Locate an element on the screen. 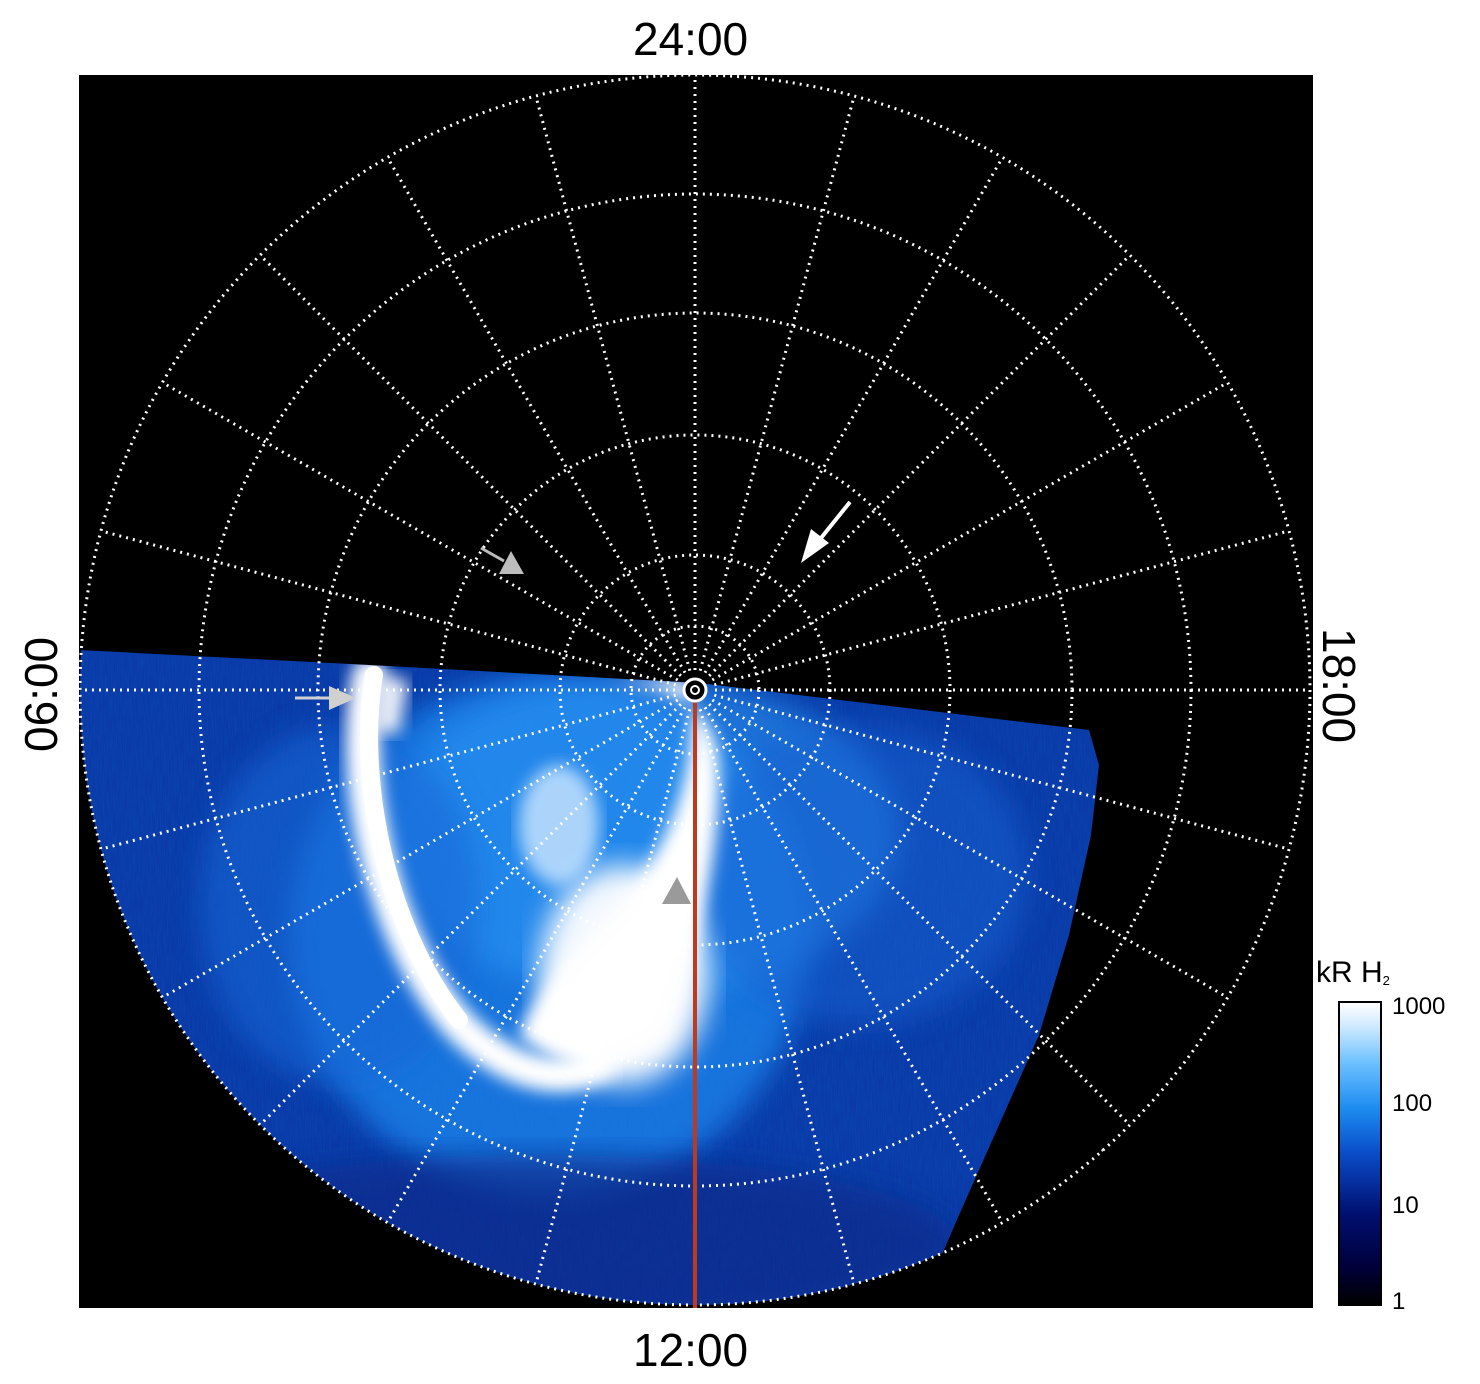 This screenshot has width=1480, height=1384. colorbar-title-main: kR H is located at coordinates (1349, 972).